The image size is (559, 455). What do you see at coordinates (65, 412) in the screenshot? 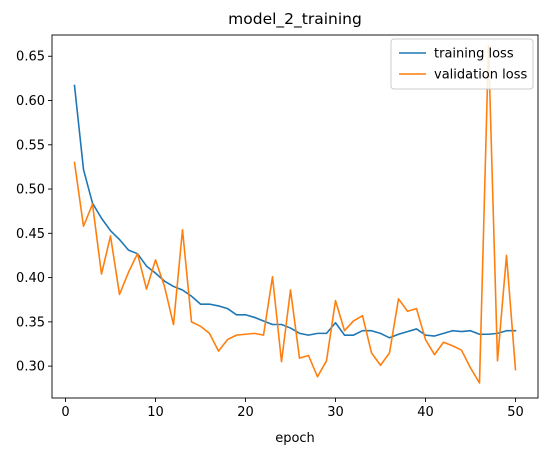
I see `x-tick-label: 0` at bounding box center [65, 412].